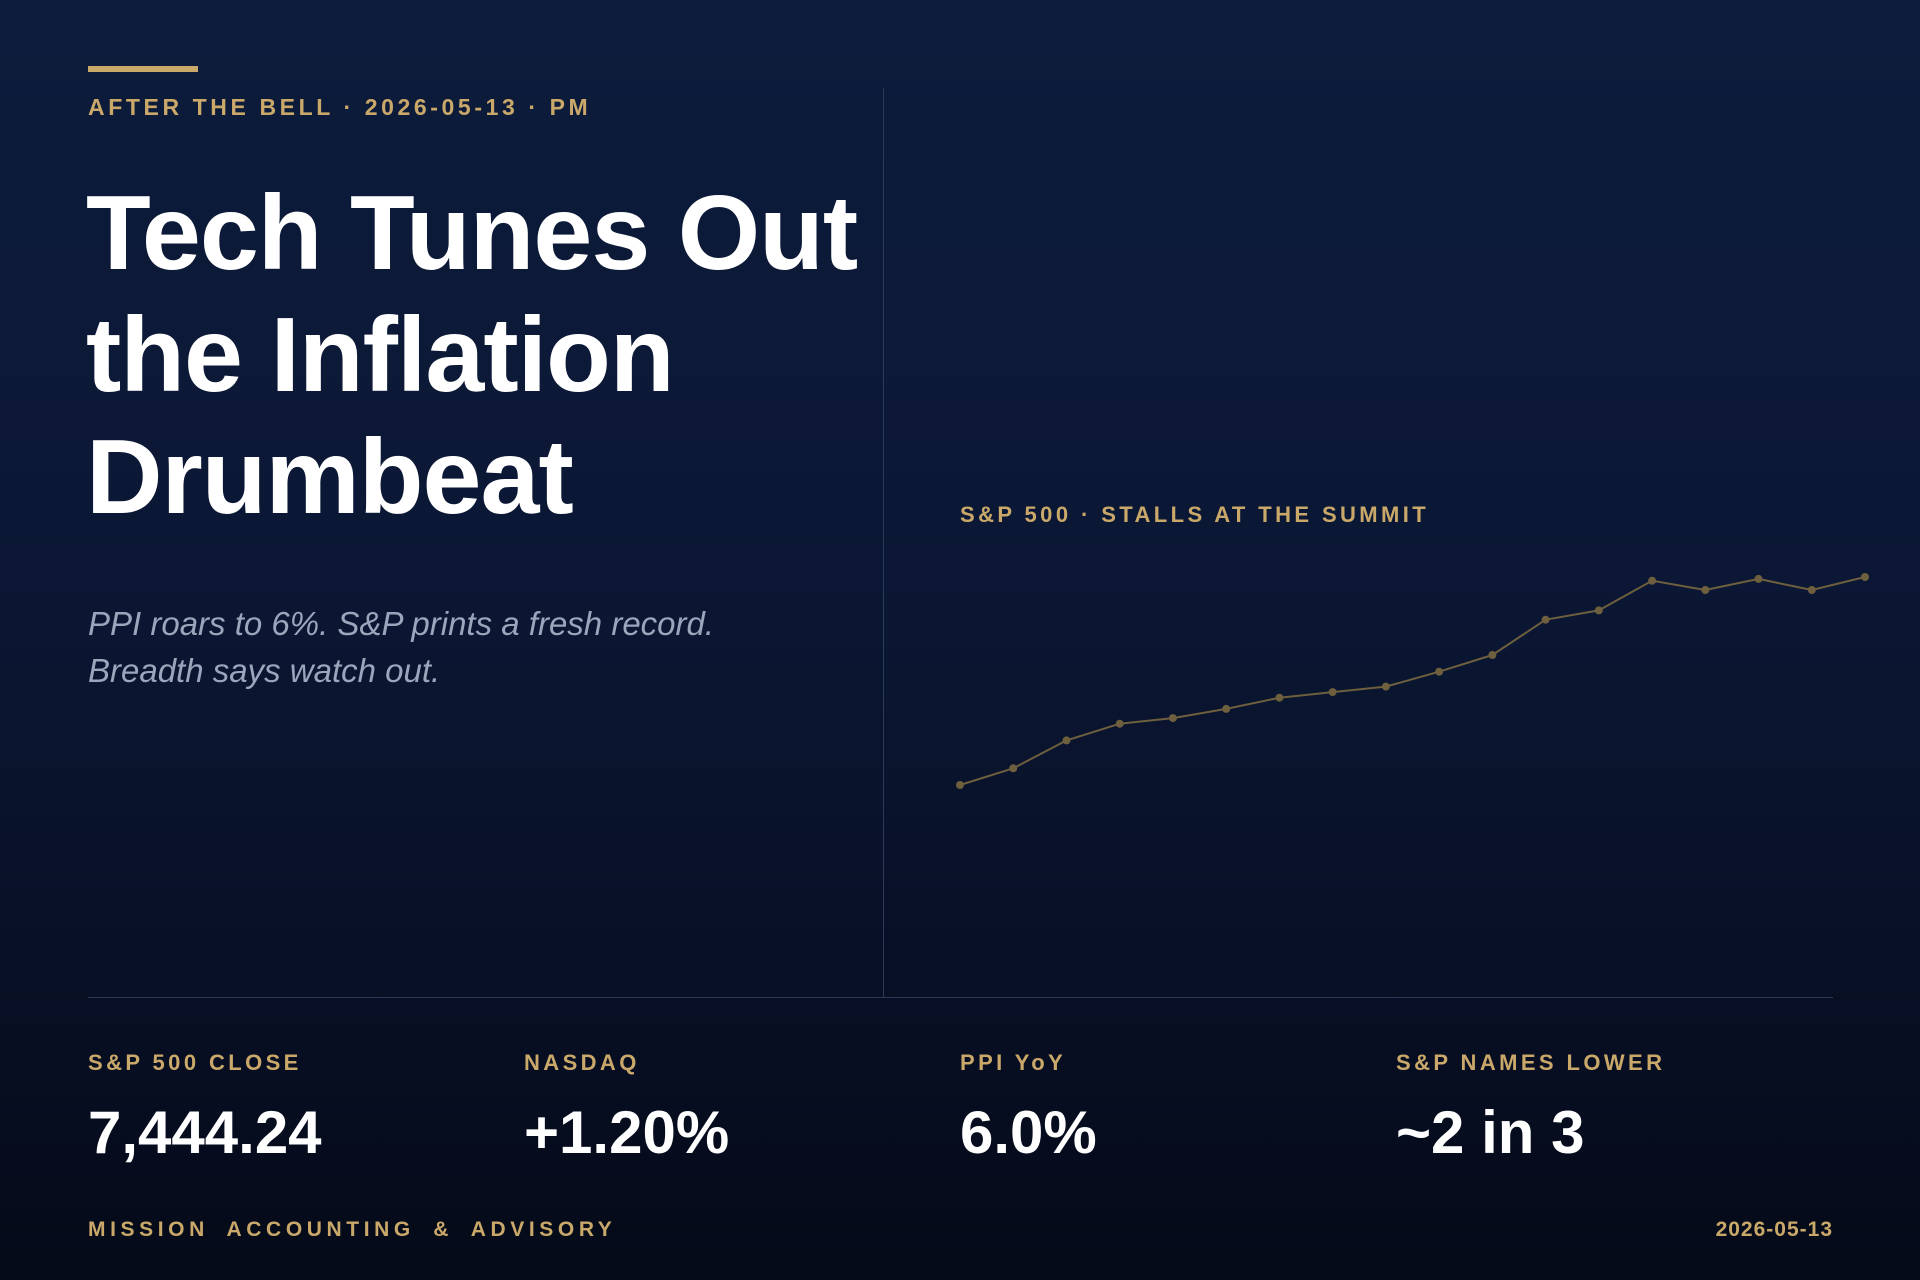  Describe the element at coordinates (1013, 1062) in the screenshot. I see `stat-label: PPI YoY` at that location.